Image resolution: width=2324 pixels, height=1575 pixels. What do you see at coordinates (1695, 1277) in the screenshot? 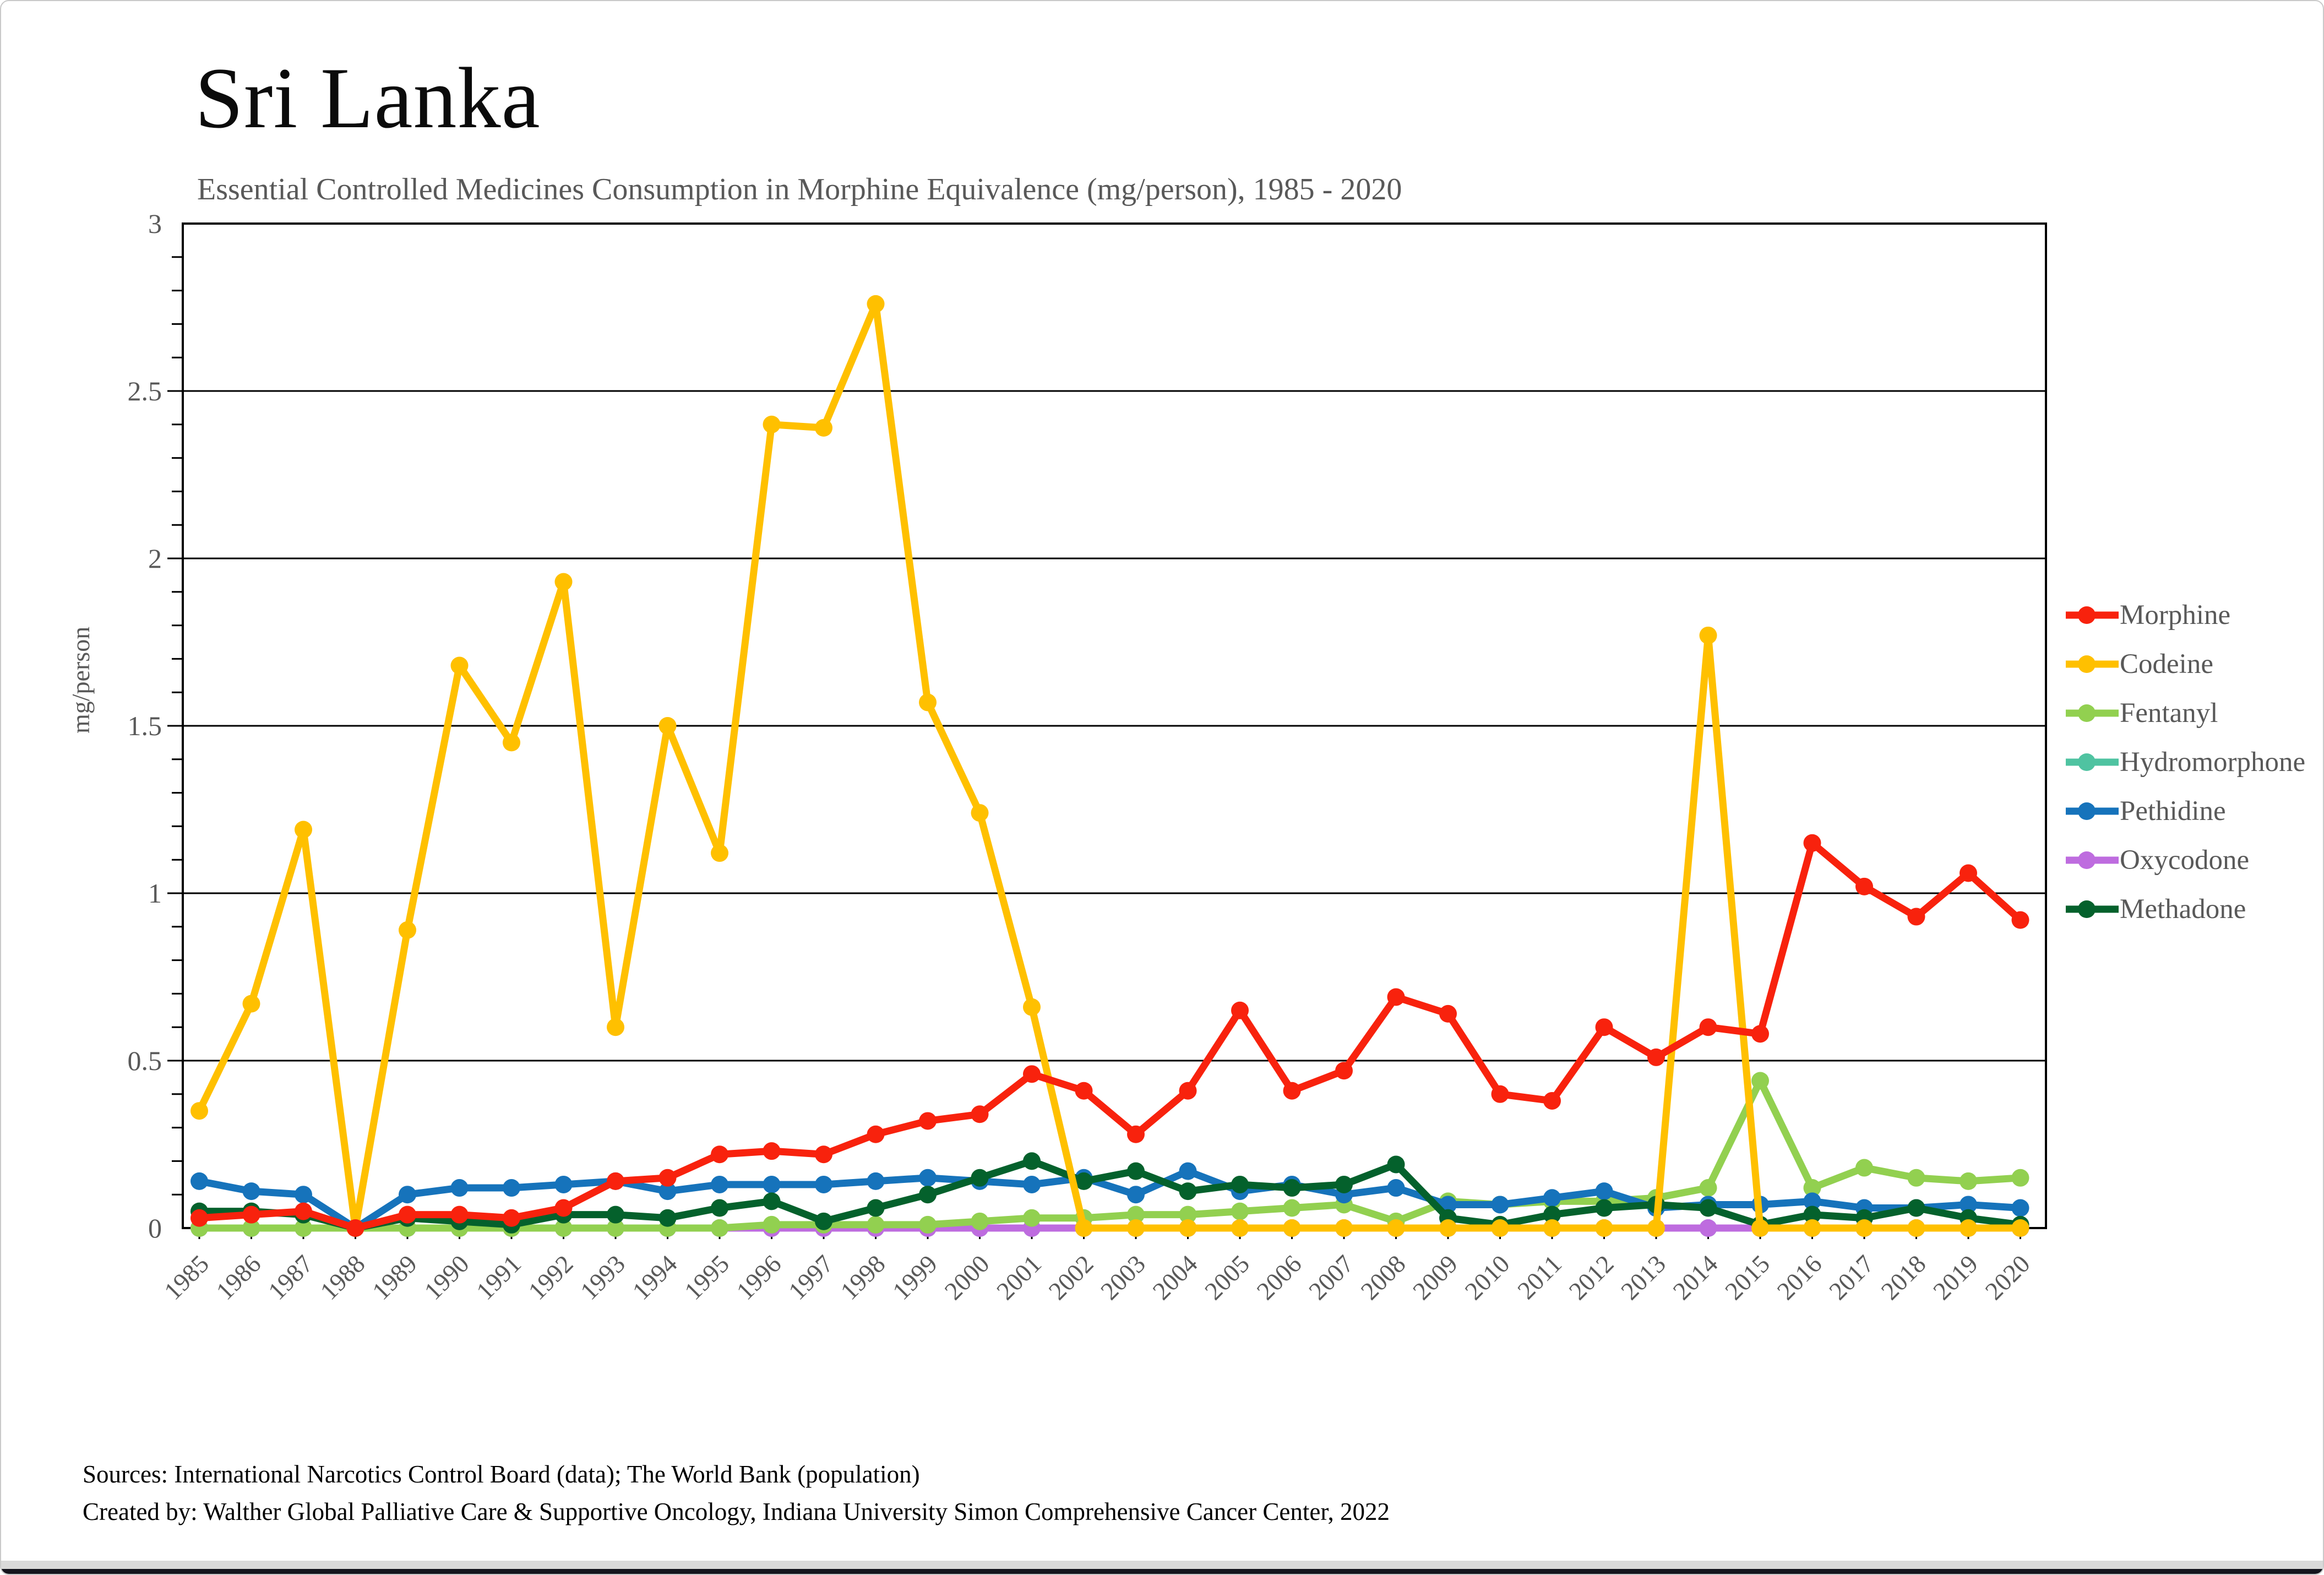
I see `x-tick-label: 2014` at bounding box center [1695, 1277].